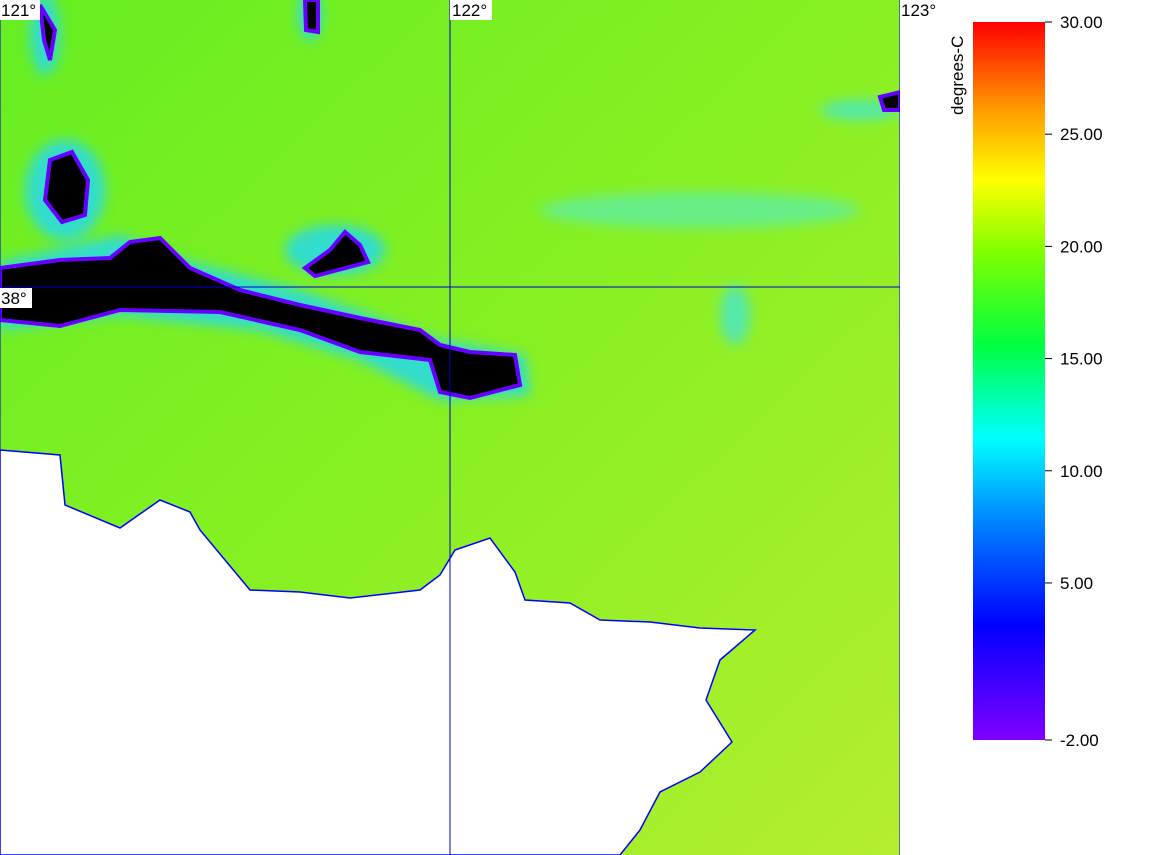 The width and height of the screenshot is (1166, 855). What do you see at coordinates (1076, 583) in the screenshot?
I see `colorbar-tick-label: 5.00` at bounding box center [1076, 583].